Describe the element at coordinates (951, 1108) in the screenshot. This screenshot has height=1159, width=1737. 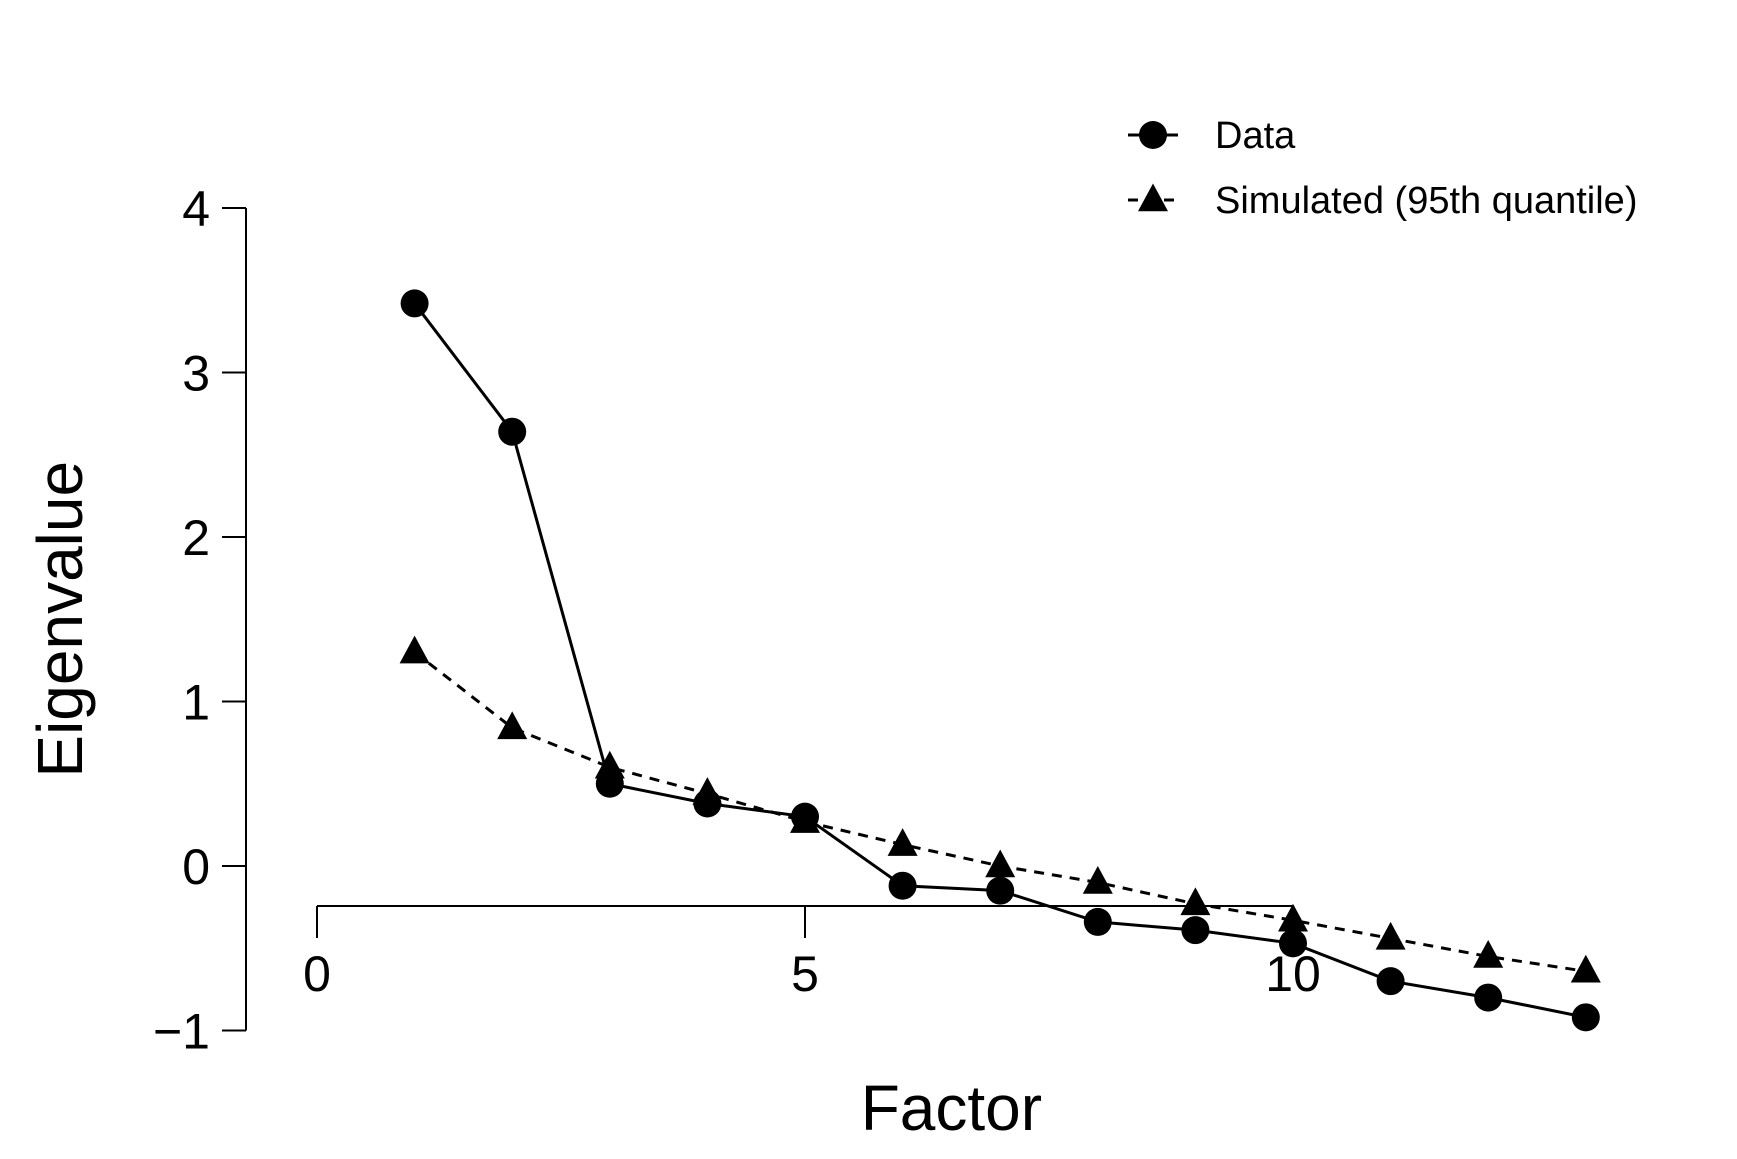
I see `x-axis-title: Factor` at that location.